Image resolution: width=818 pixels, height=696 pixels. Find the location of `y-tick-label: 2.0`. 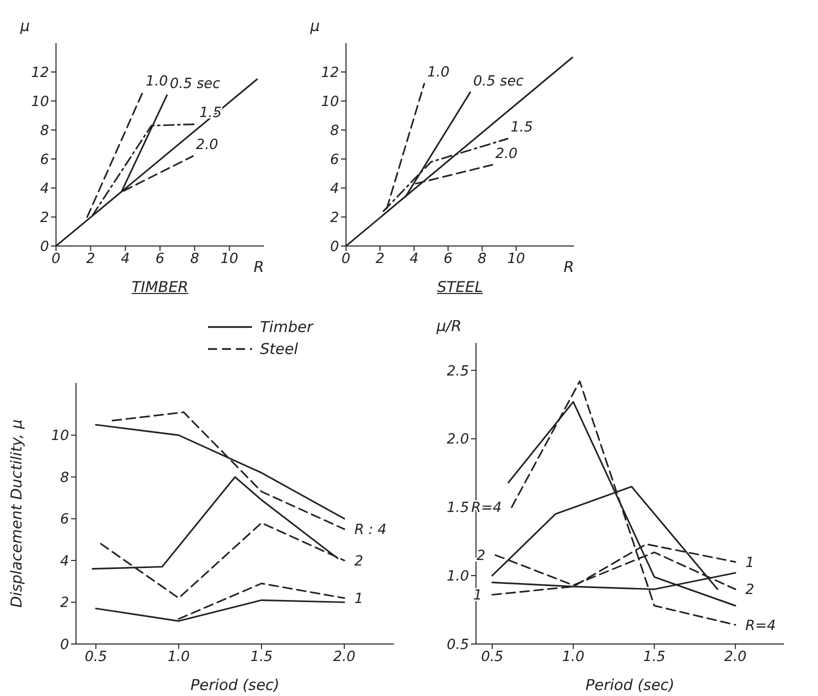

y-tick-label: 2.0 is located at coordinates (458, 440).